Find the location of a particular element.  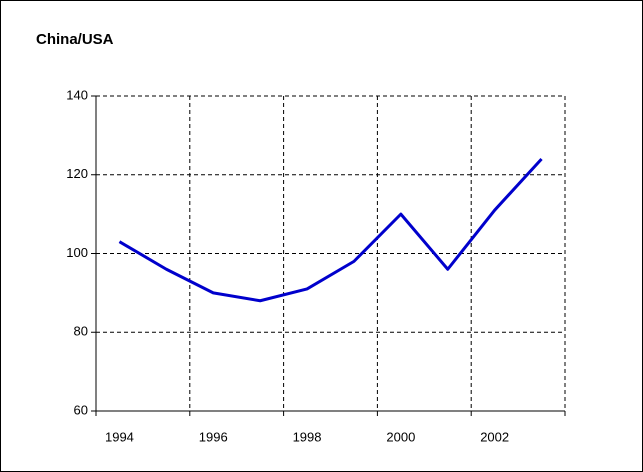

x-tick-label: 1996 is located at coordinates (213, 436).